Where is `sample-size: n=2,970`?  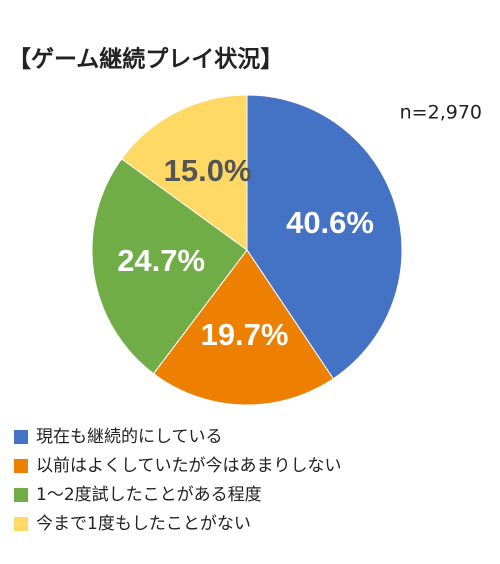 sample-size: n=2,970 is located at coordinates (441, 113).